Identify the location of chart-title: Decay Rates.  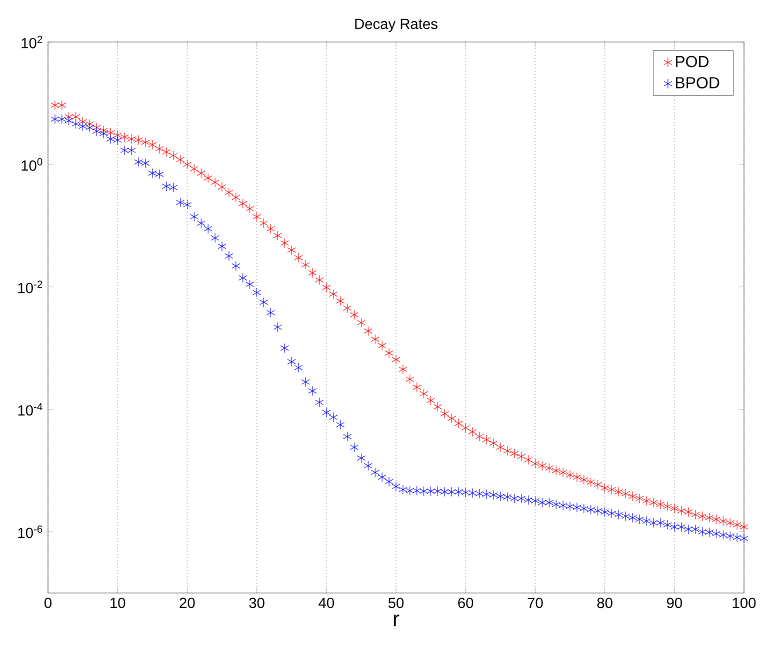
(396, 25).